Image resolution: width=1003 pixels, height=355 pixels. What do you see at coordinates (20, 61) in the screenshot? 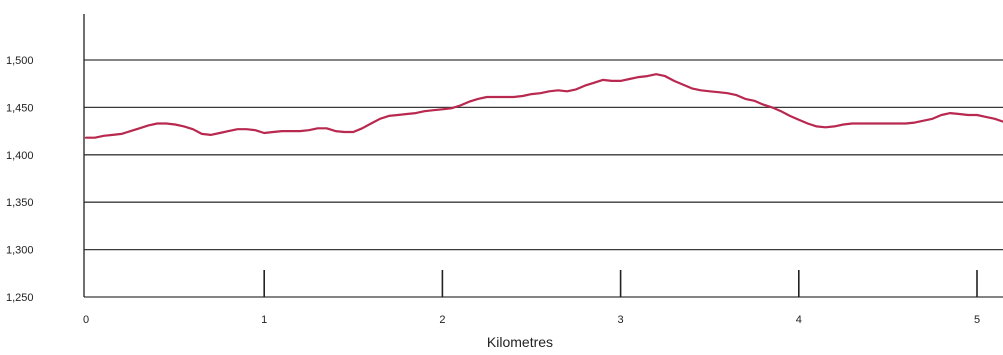
I see `y-tick-label: 1,500` at bounding box center [20, 61].